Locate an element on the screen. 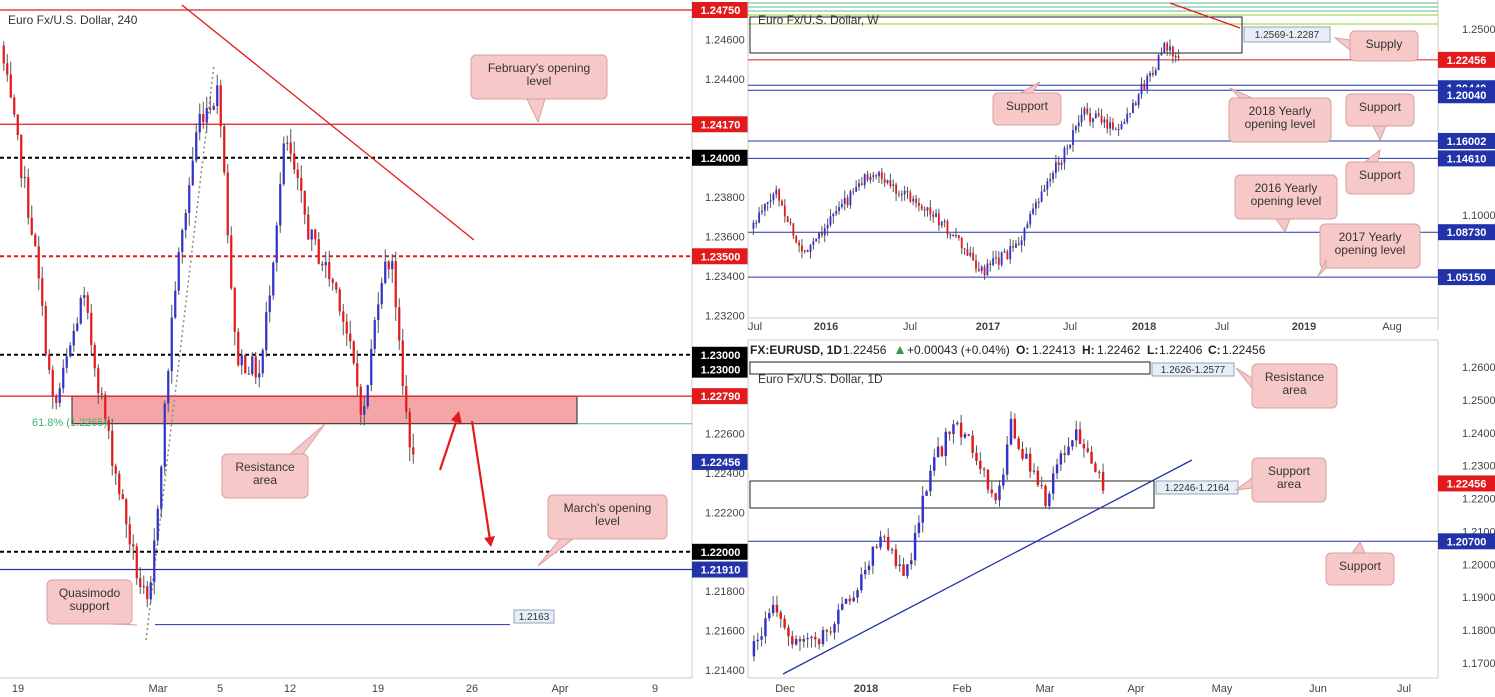 The width and height of the screenshot is (1495, 697). y-tick-w: 1.10000 is located at coordinates (1478, 216).